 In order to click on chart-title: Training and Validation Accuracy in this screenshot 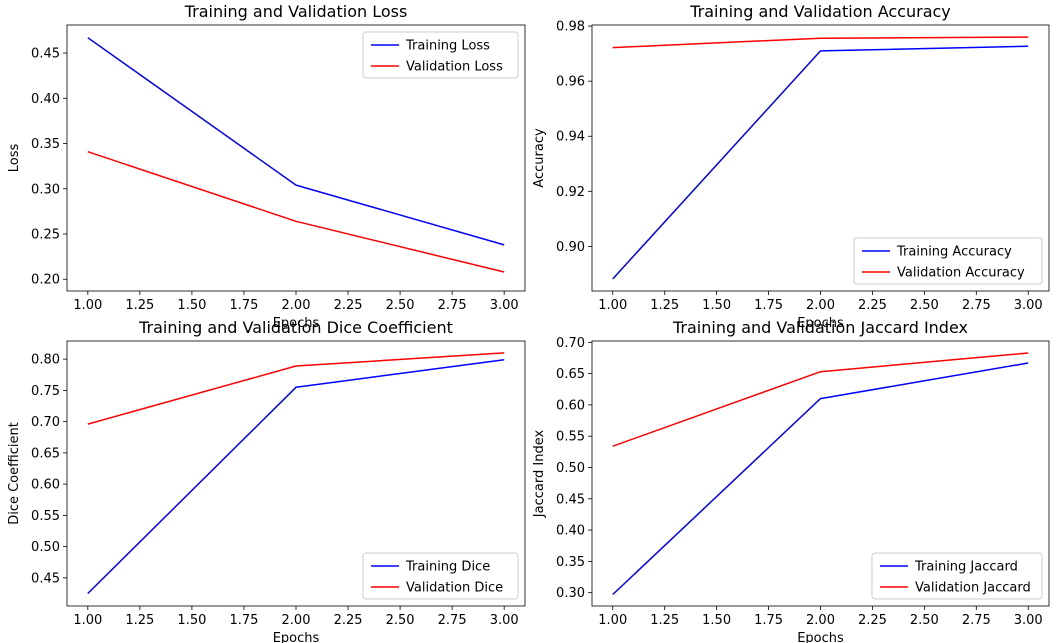, I will do `click(820, 11)`.